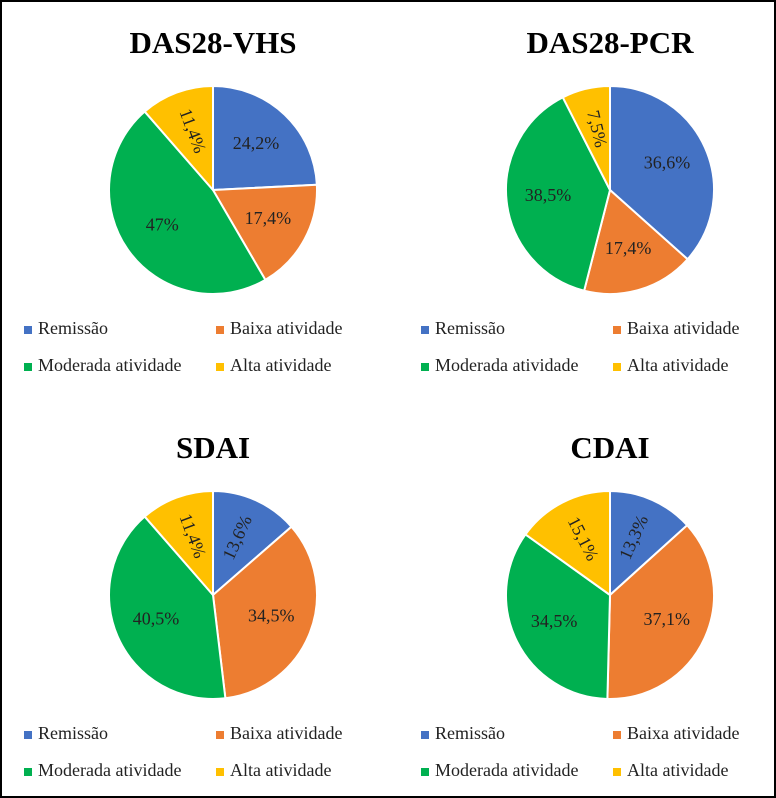 This screenshot has height=798, width=776. What do you see at coordinates (213, 447) in the screenshot?
I see `chart-title: SDAI` at bounding box center [213, 447].